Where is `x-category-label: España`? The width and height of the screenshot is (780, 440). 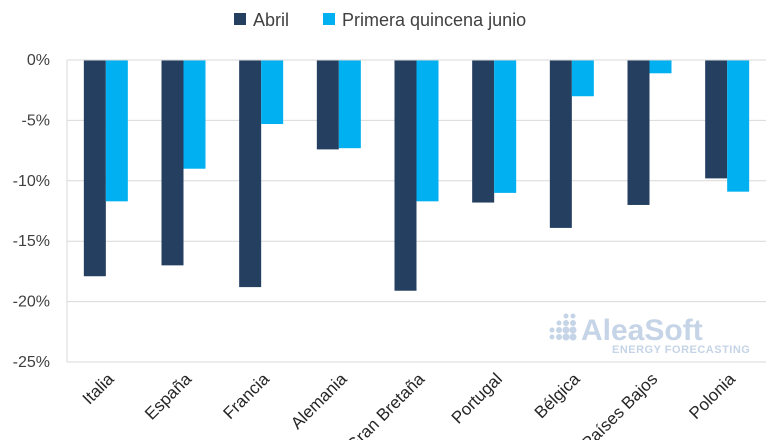
x-category-label: España is located at coordinates (168, 396).